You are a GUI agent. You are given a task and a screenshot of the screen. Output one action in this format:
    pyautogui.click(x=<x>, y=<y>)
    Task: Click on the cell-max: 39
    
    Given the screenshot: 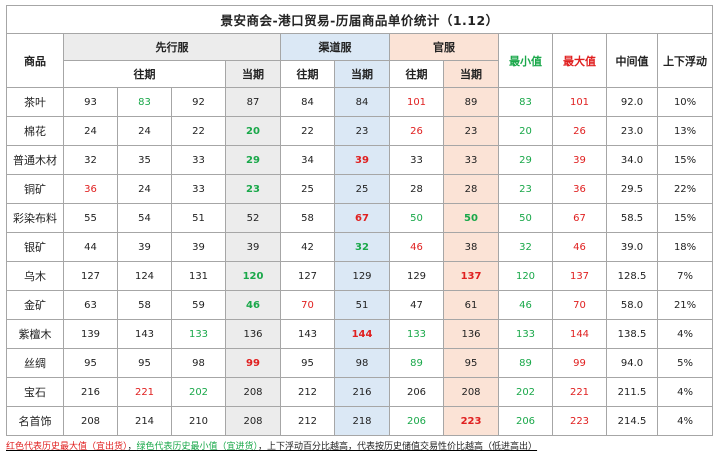 What is the action you would take?
    pyautogui.click(x=579, y=160)
    